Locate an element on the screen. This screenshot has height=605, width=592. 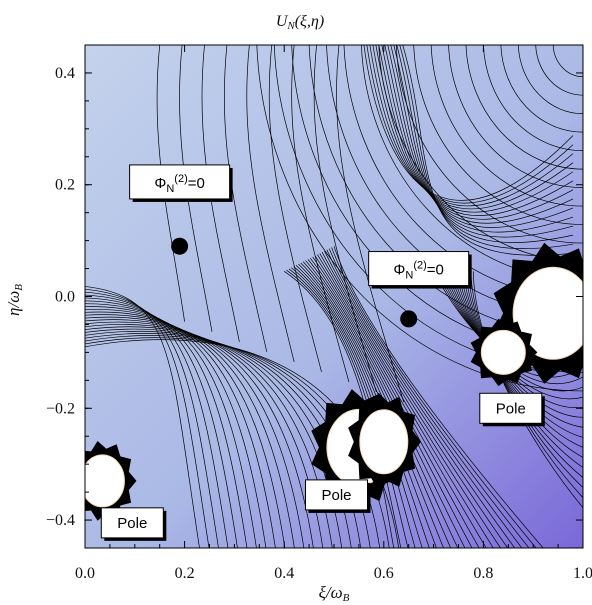
title-sub: N is located at coordinates (290, 26).